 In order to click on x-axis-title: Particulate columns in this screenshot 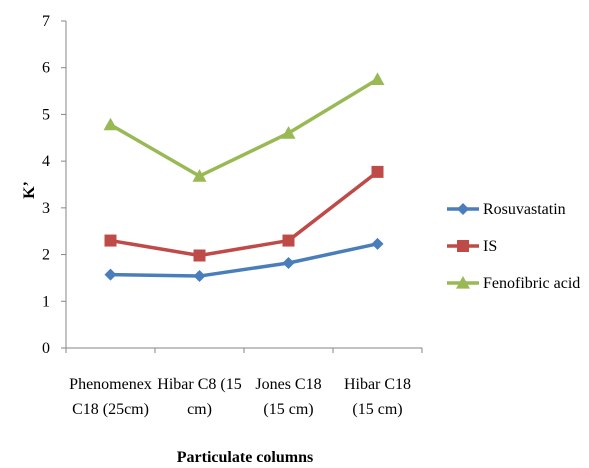, I will do `click(245, 457)`.